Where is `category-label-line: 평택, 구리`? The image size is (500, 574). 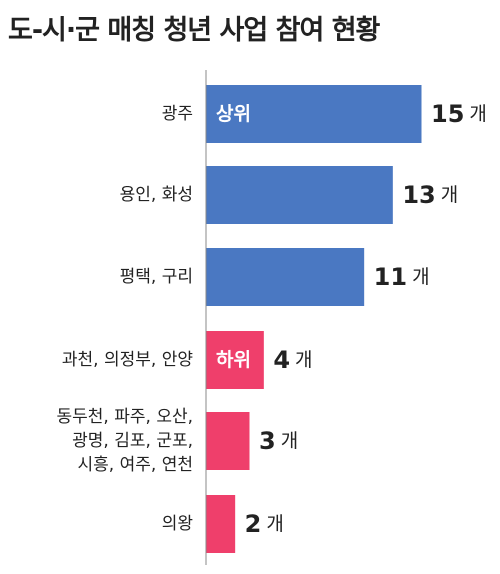
category-label-line: 평택, 구리 is located at coordinates (156, 277).